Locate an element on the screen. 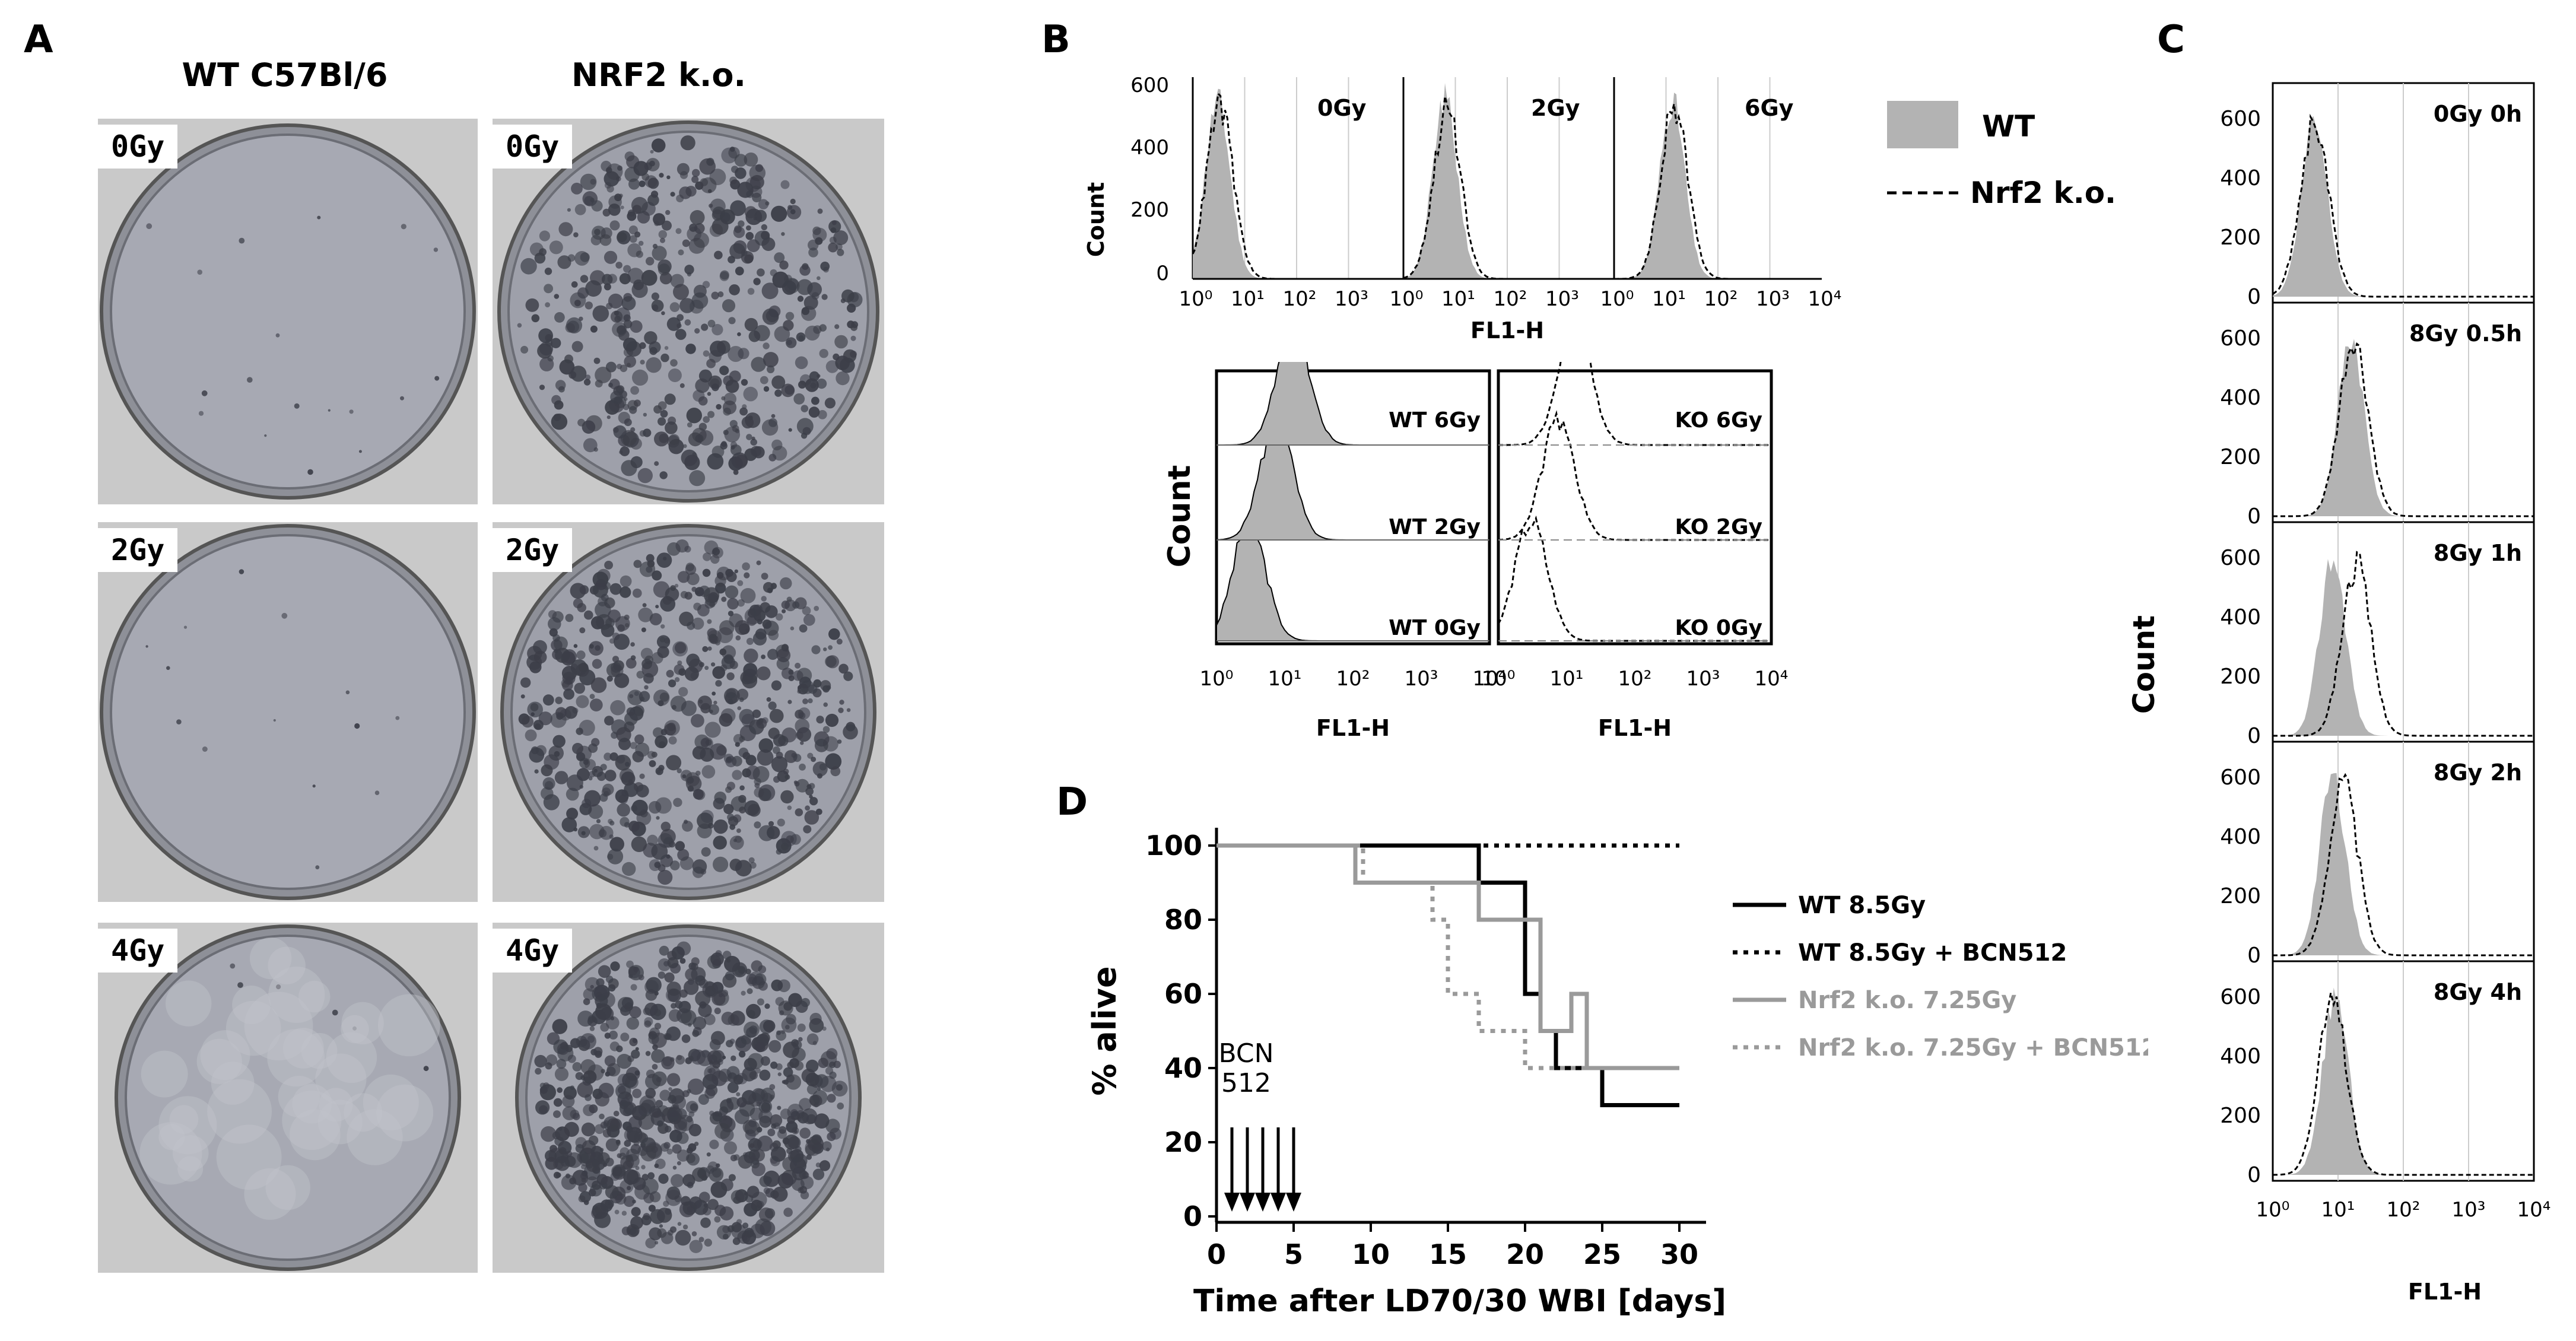 Image resolution: width=2576 pixels, height=1341 pixels. y-tick-label: 40 is located at coordinates (1183, 1068).